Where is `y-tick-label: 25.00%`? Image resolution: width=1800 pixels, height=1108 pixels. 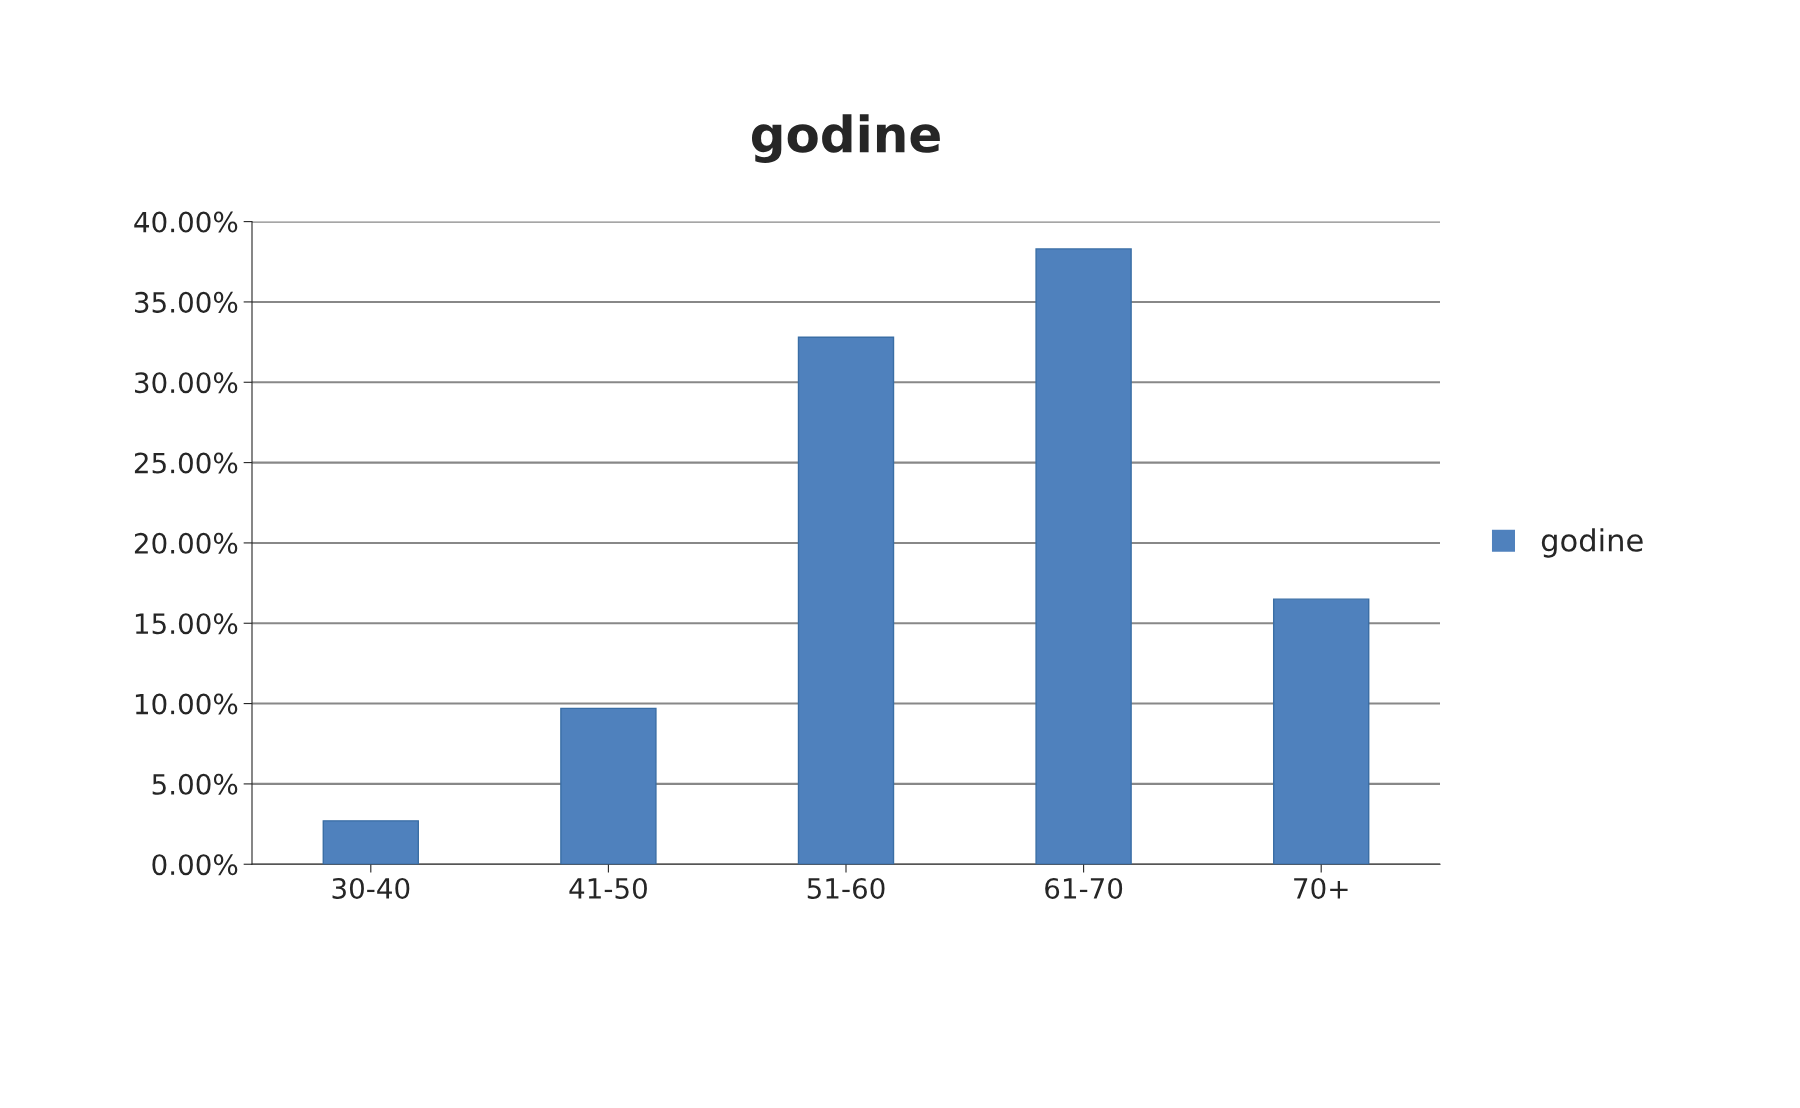
y-tick-label: 25.00% is located at coordinates (186, 463).